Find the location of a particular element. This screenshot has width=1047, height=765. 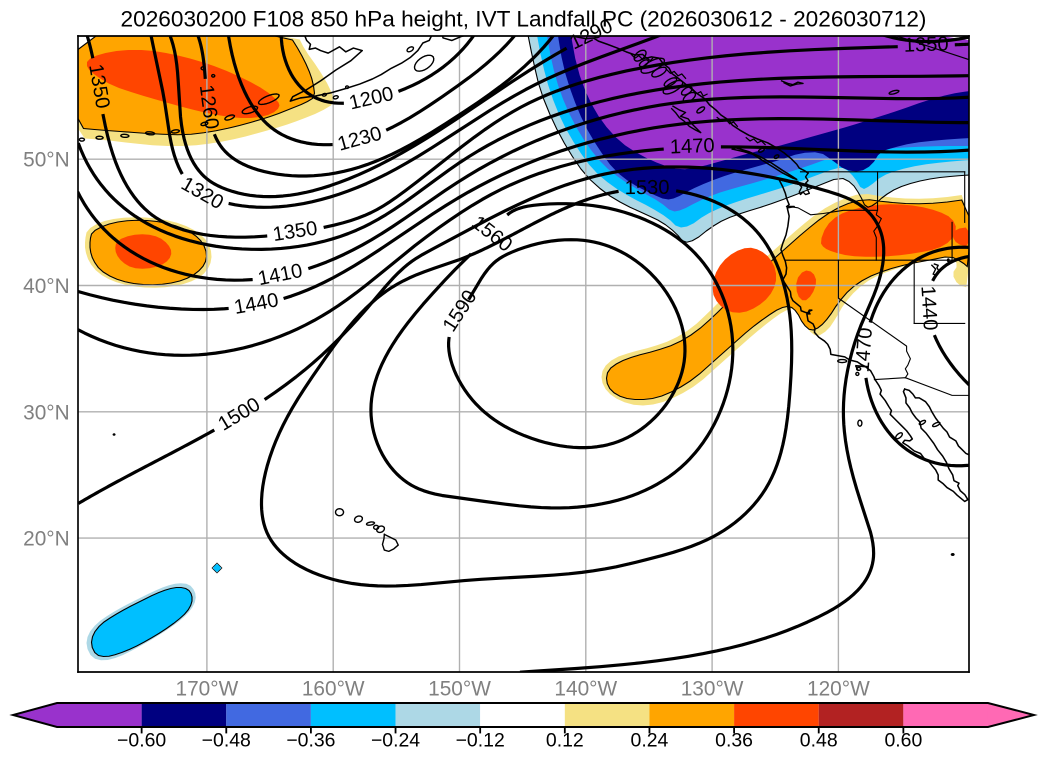

svg-text: 40°N is located at coordinates (46, 286).